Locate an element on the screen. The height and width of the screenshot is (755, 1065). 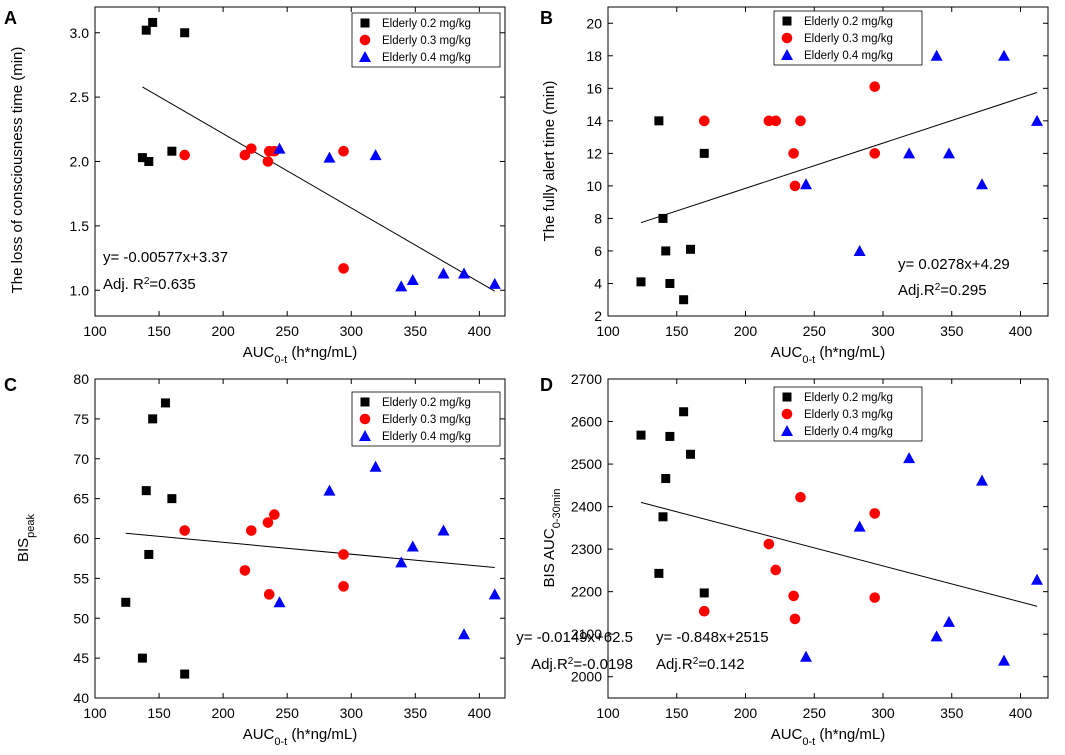
panel-label: B is located at coordinates (546, 18).